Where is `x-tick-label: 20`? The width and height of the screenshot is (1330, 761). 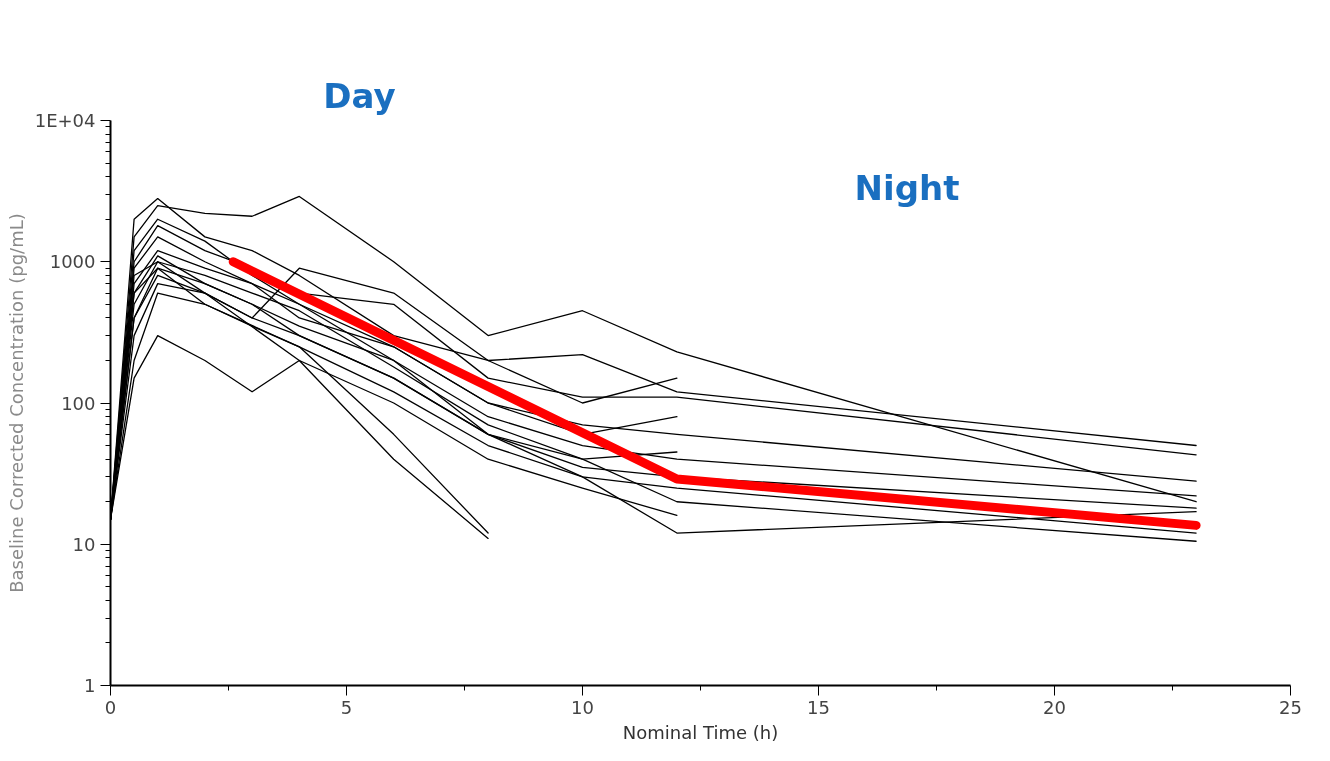 x-tick-label: 20 is located at coordinates (1054, 707).